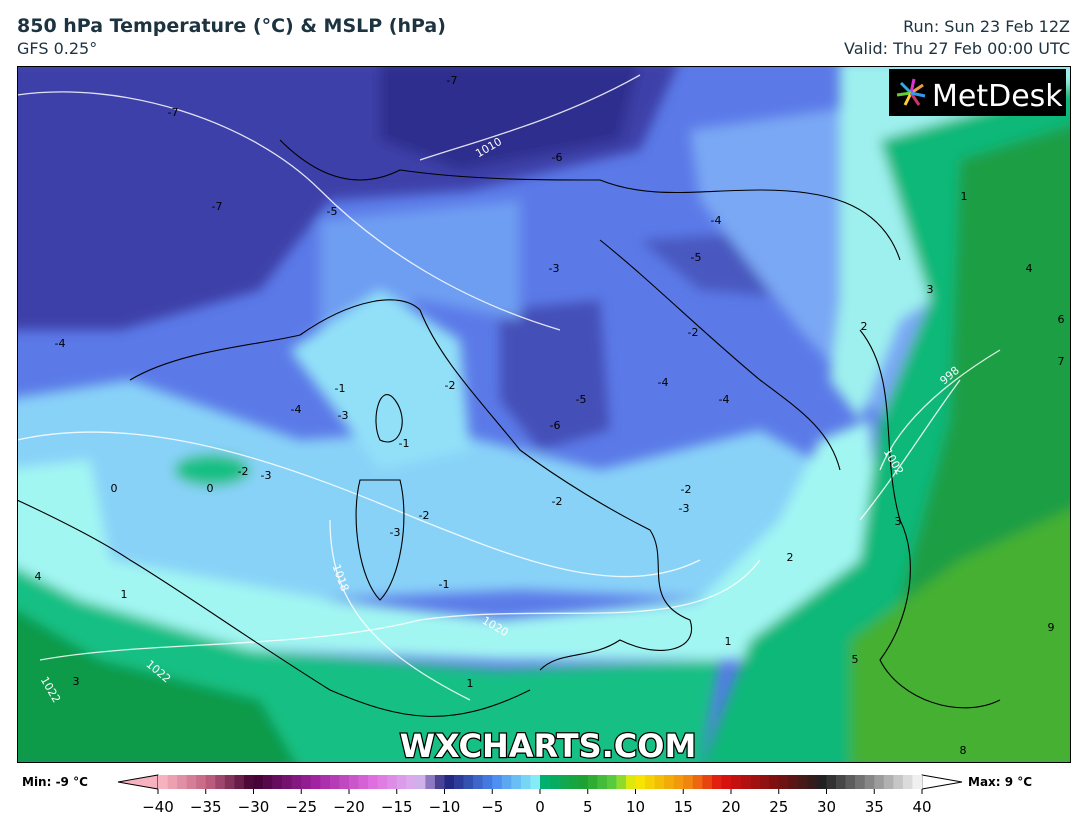  I want to click on title: 850 hPa Temperature (°C) & MSLP (hPa), so click(231, 26).